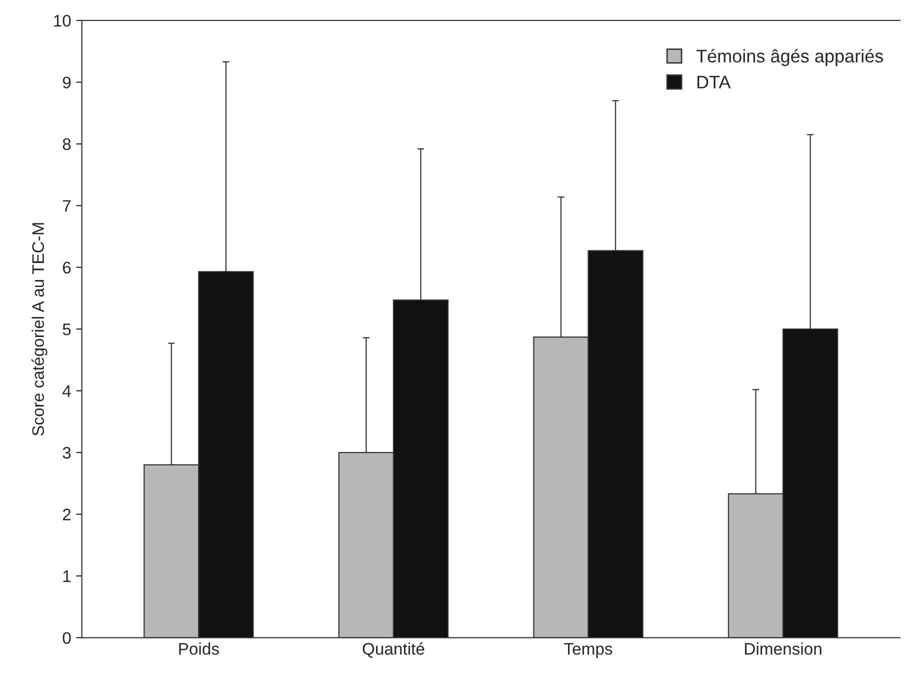 This screenshot has width=909, height=682. Describe the element at coordinates (66, 268) in the screenshot. I see `y-tick-label: 6` at that location.